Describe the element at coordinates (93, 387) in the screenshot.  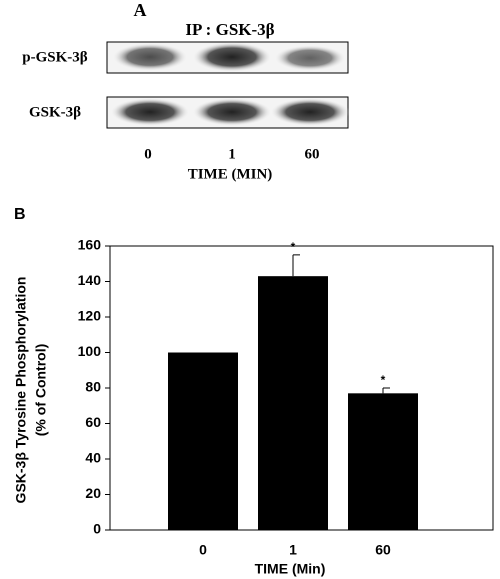
I see `y-tick-label: 80` at that location.